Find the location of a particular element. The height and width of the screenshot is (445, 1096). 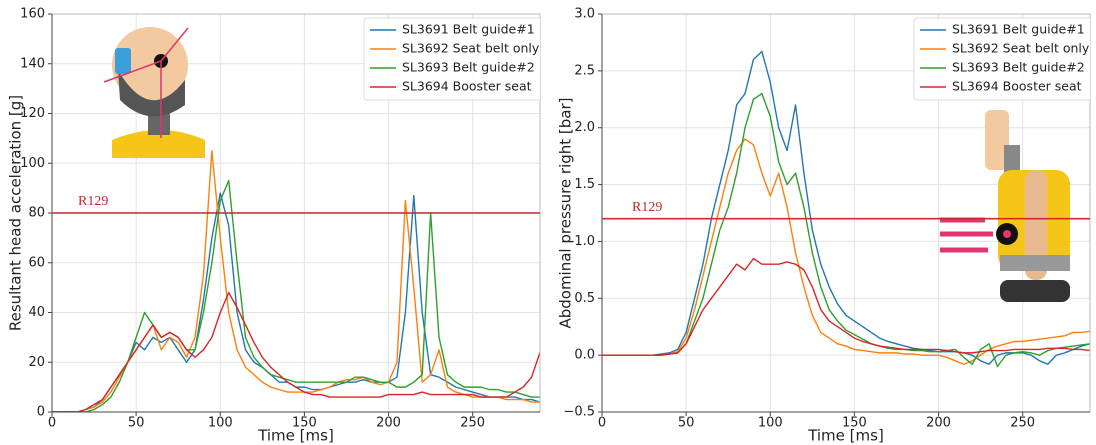

y-tick-label: 140 is located at coordinates (32, 63).